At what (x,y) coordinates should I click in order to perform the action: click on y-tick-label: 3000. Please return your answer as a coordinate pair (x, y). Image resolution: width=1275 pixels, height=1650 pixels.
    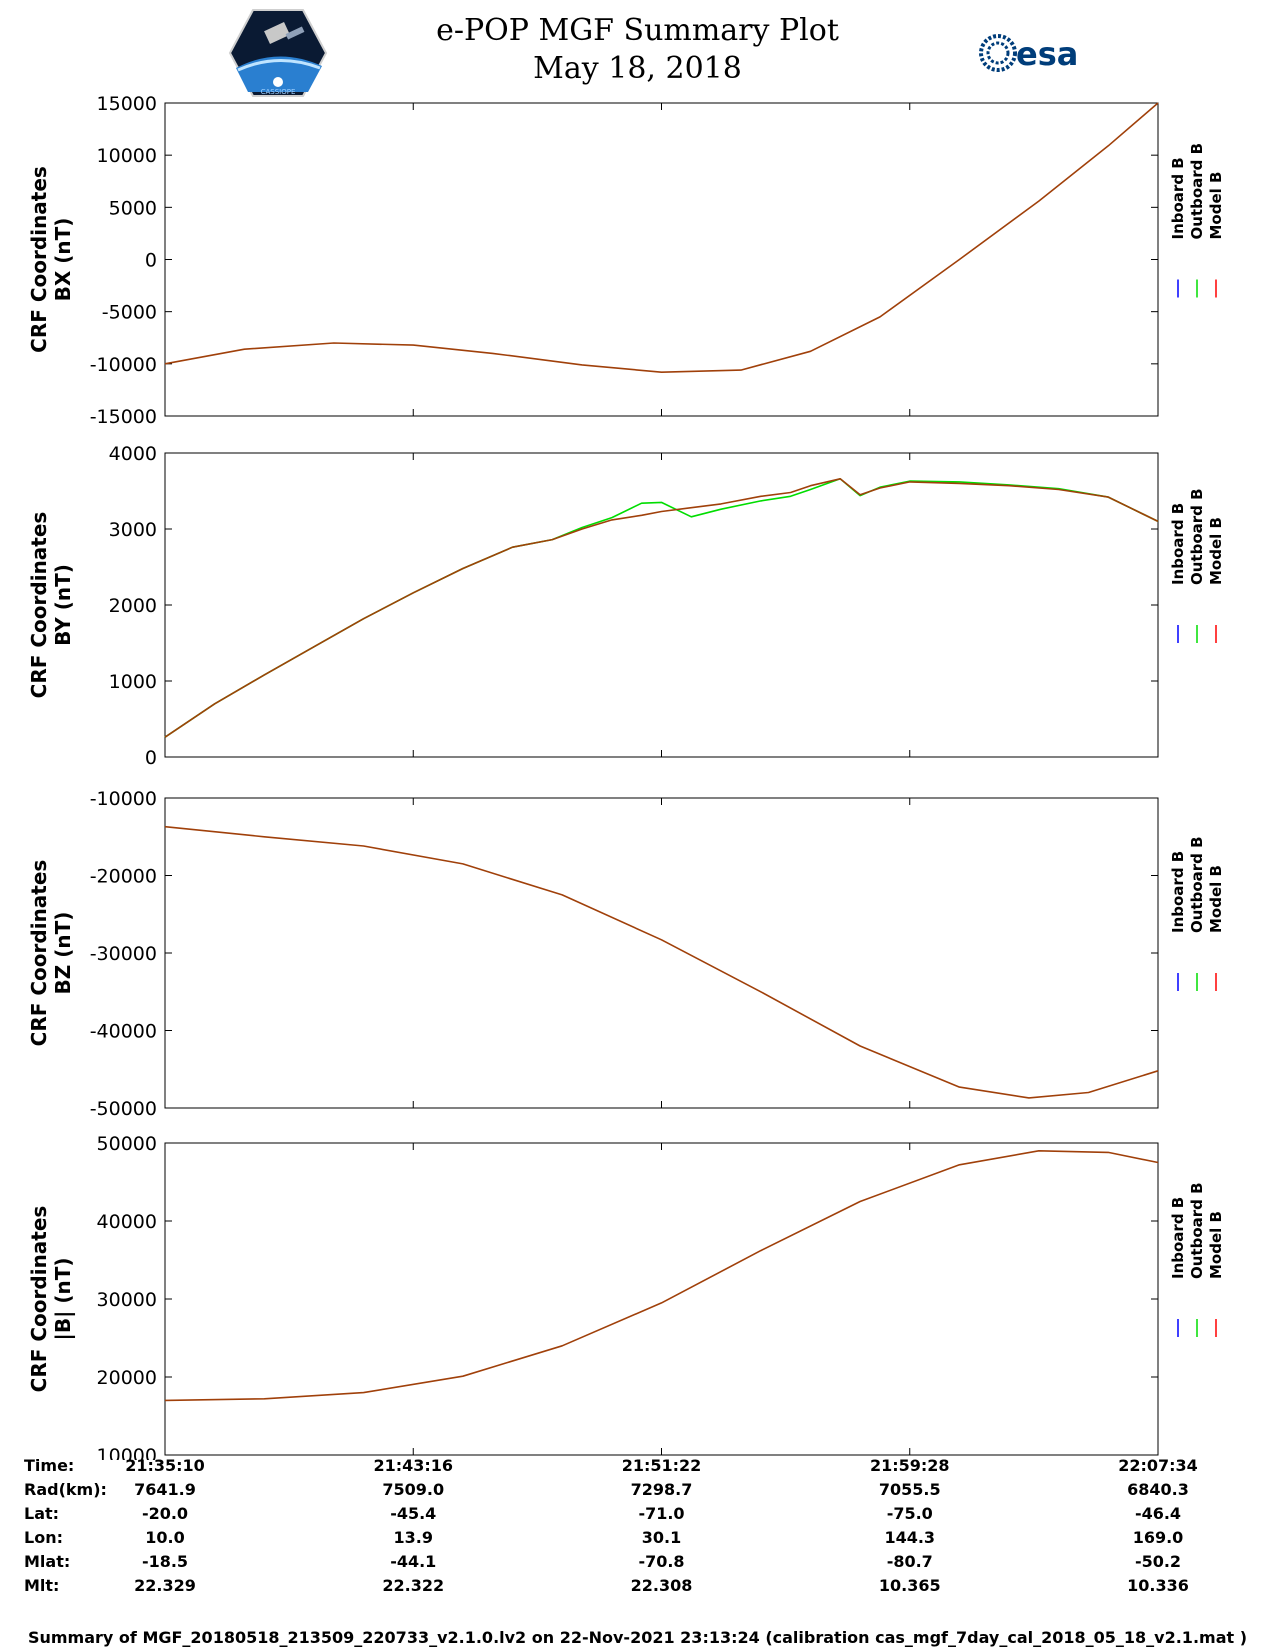
    Looking at the image, I should click on (133, 530).